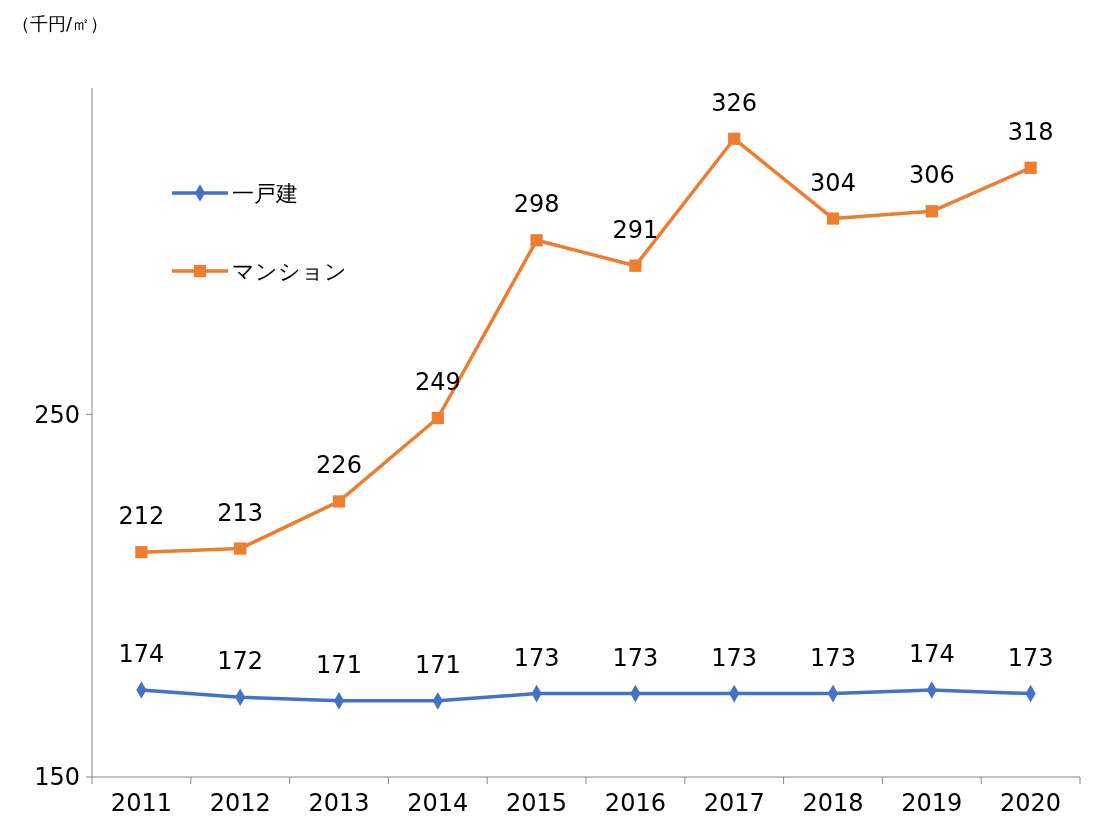 The image size is (1096, 830). I want to click on y-tick-label: 150, so click(57, 777).